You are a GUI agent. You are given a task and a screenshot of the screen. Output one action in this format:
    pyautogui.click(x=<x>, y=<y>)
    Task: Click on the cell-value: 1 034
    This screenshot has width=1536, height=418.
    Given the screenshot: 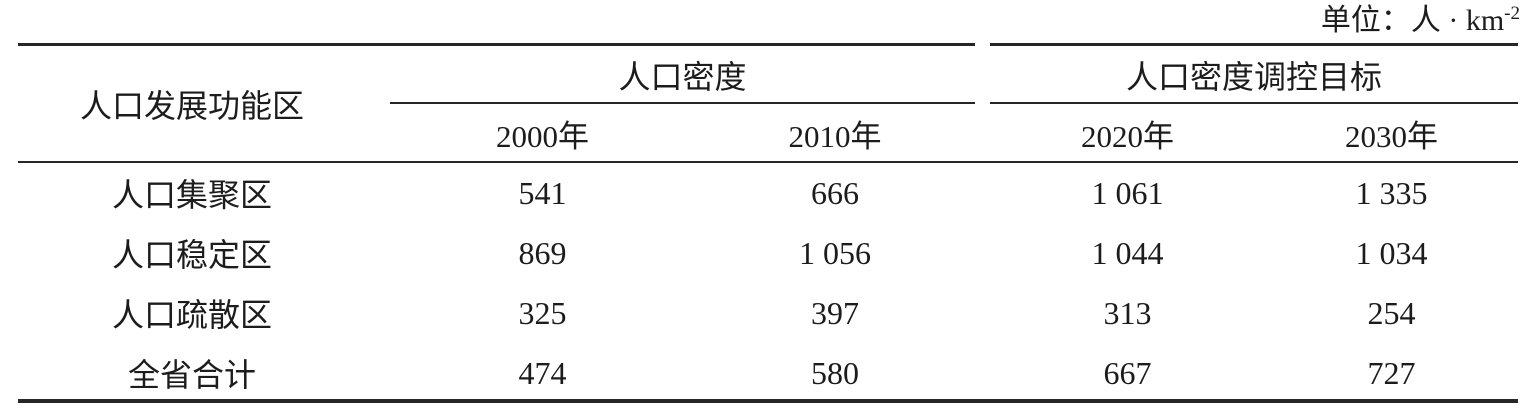 What is the action you would take?
    pyautogui.click(x=1391, y=252)
    